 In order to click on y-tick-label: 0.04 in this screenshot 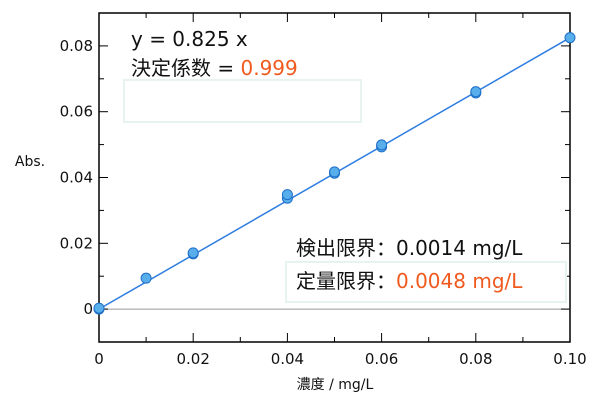, I will do `click(76, 178)`.